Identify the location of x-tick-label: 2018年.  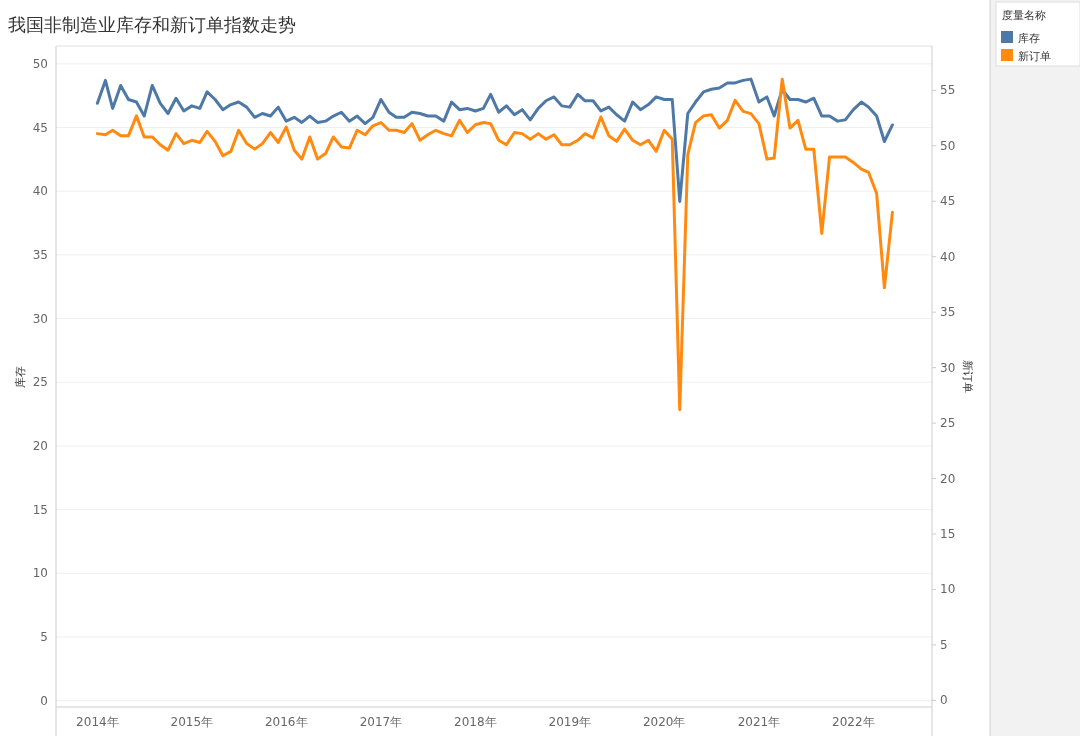
(475, 722).